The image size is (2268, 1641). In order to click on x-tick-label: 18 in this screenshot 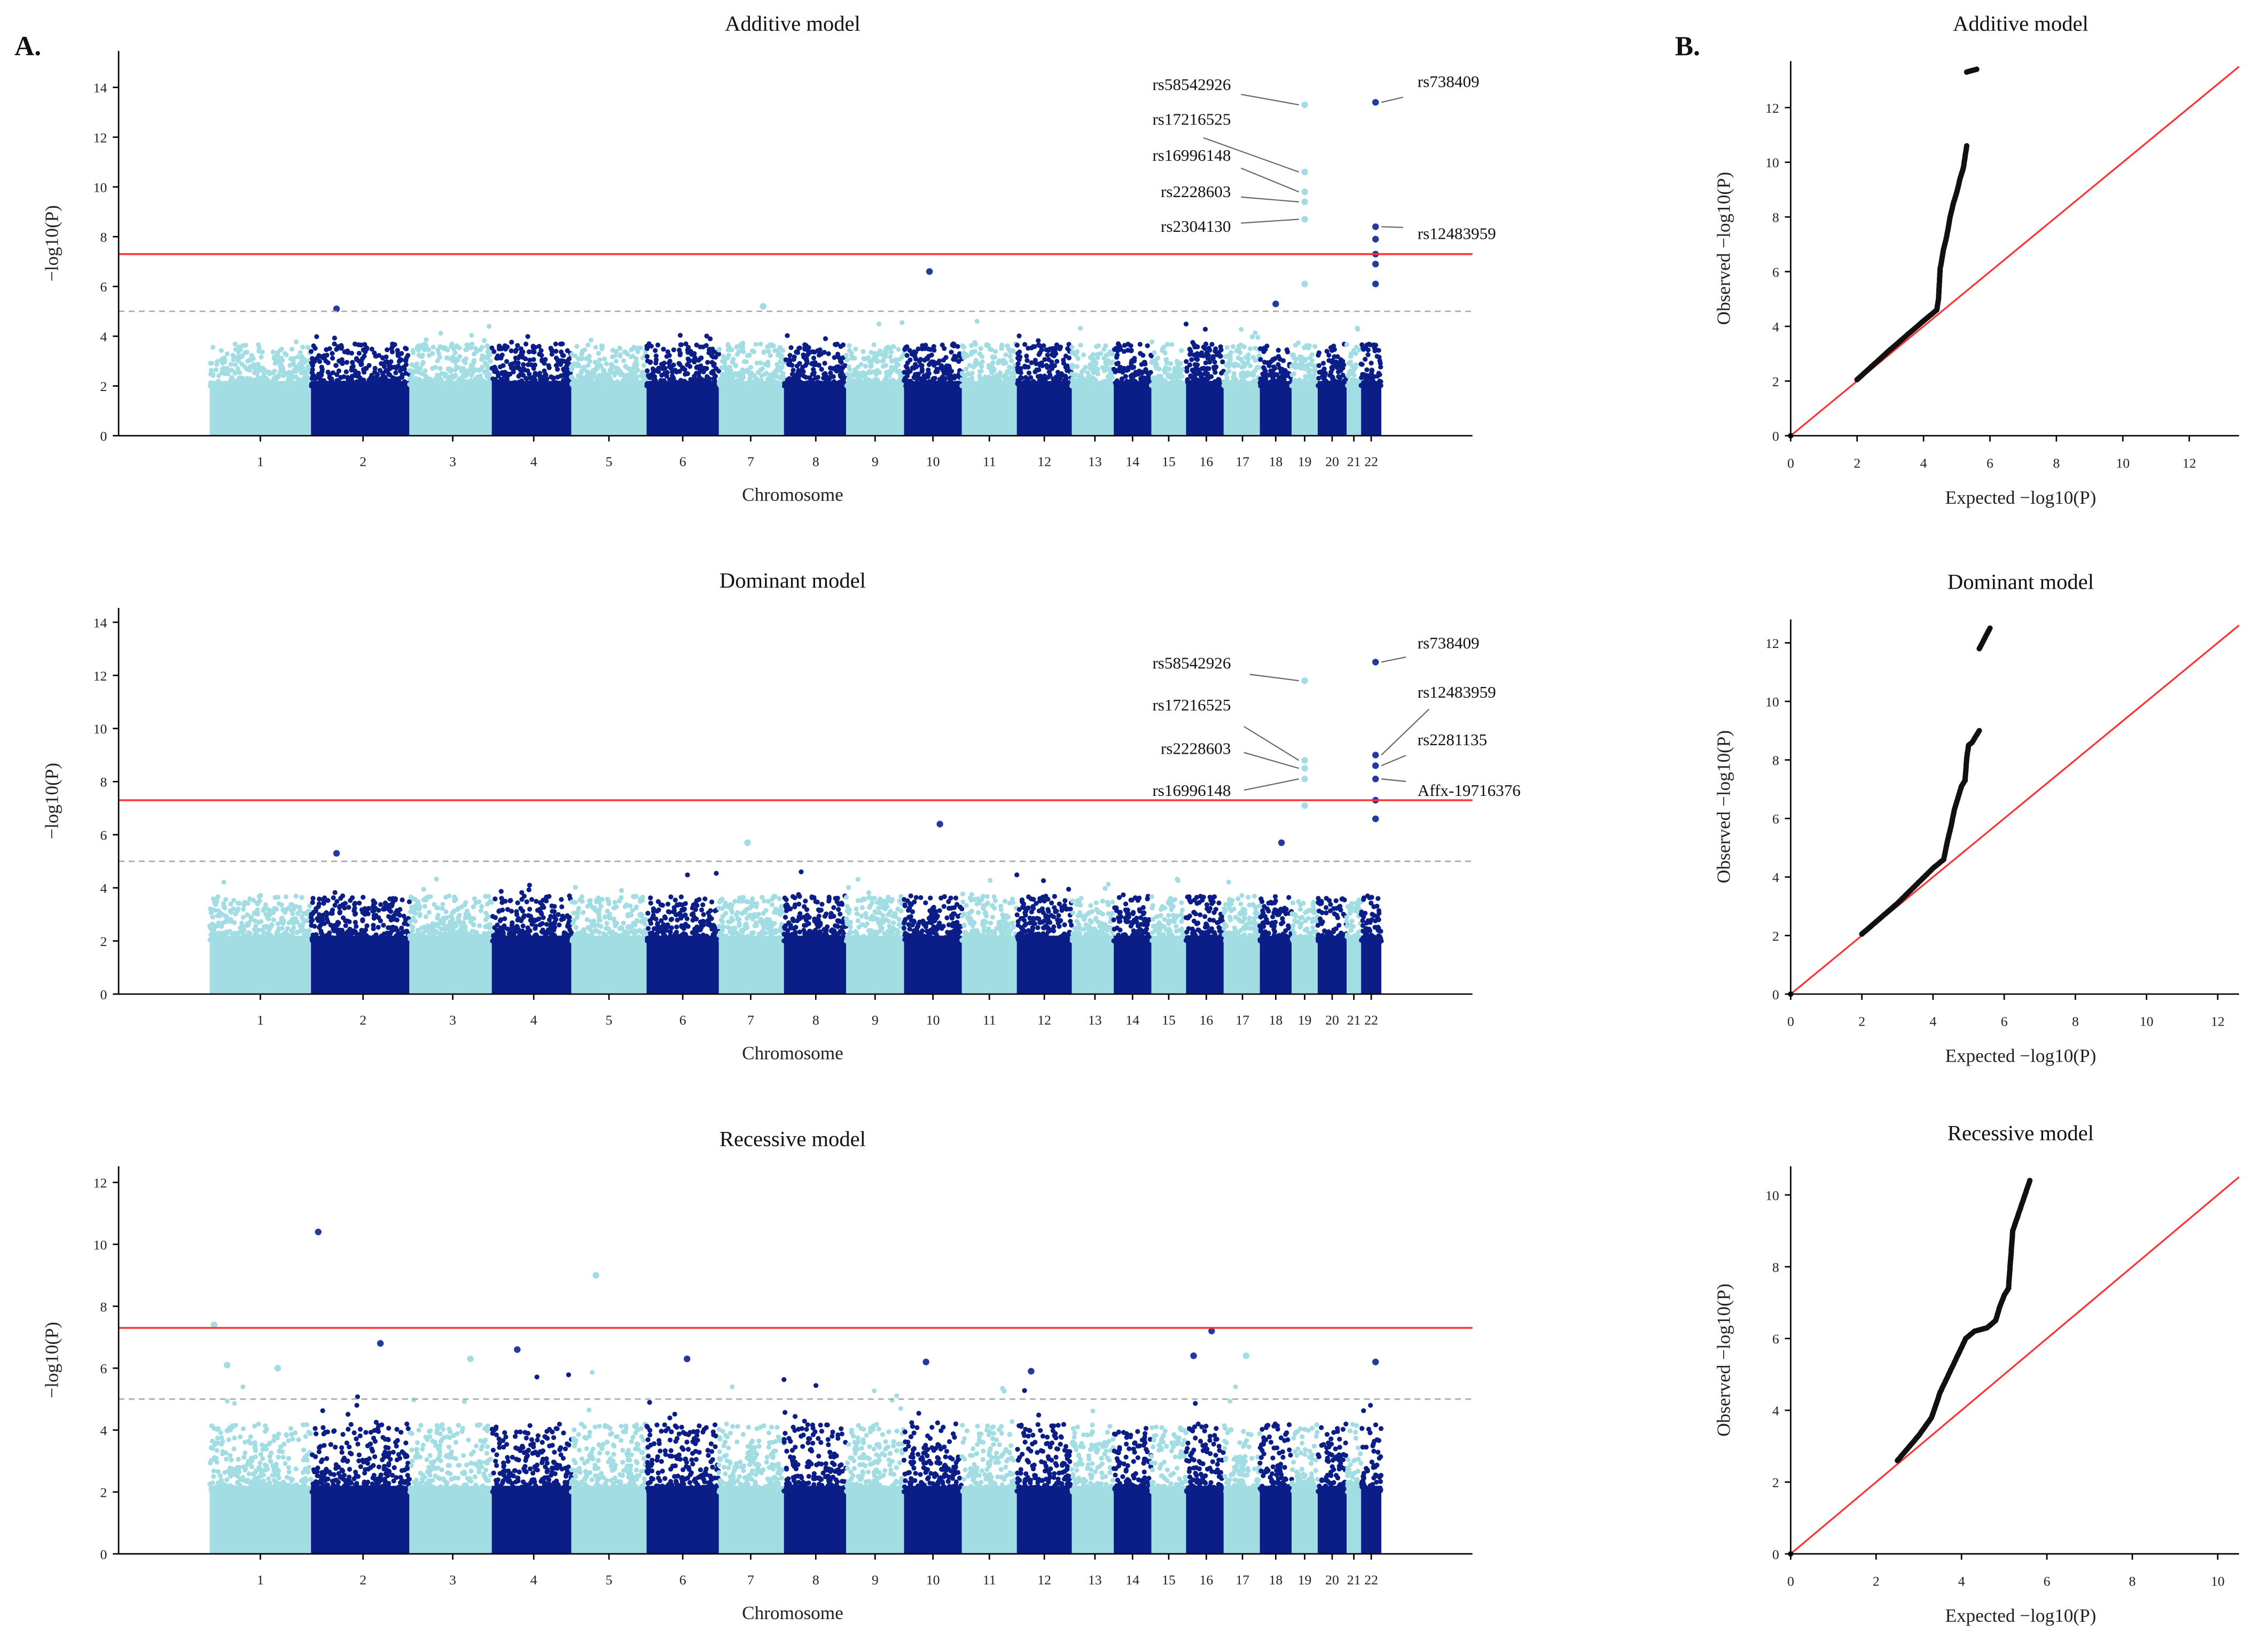, I will do `click(1276, 462)`.